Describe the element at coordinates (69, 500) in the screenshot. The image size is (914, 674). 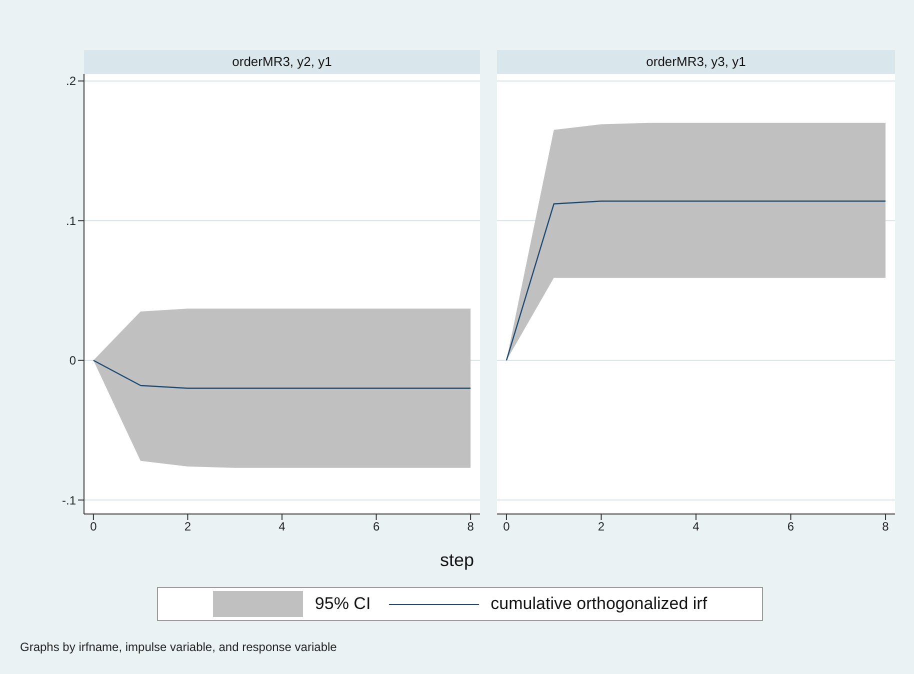
I see `y-tick-label: -.1` at that location.